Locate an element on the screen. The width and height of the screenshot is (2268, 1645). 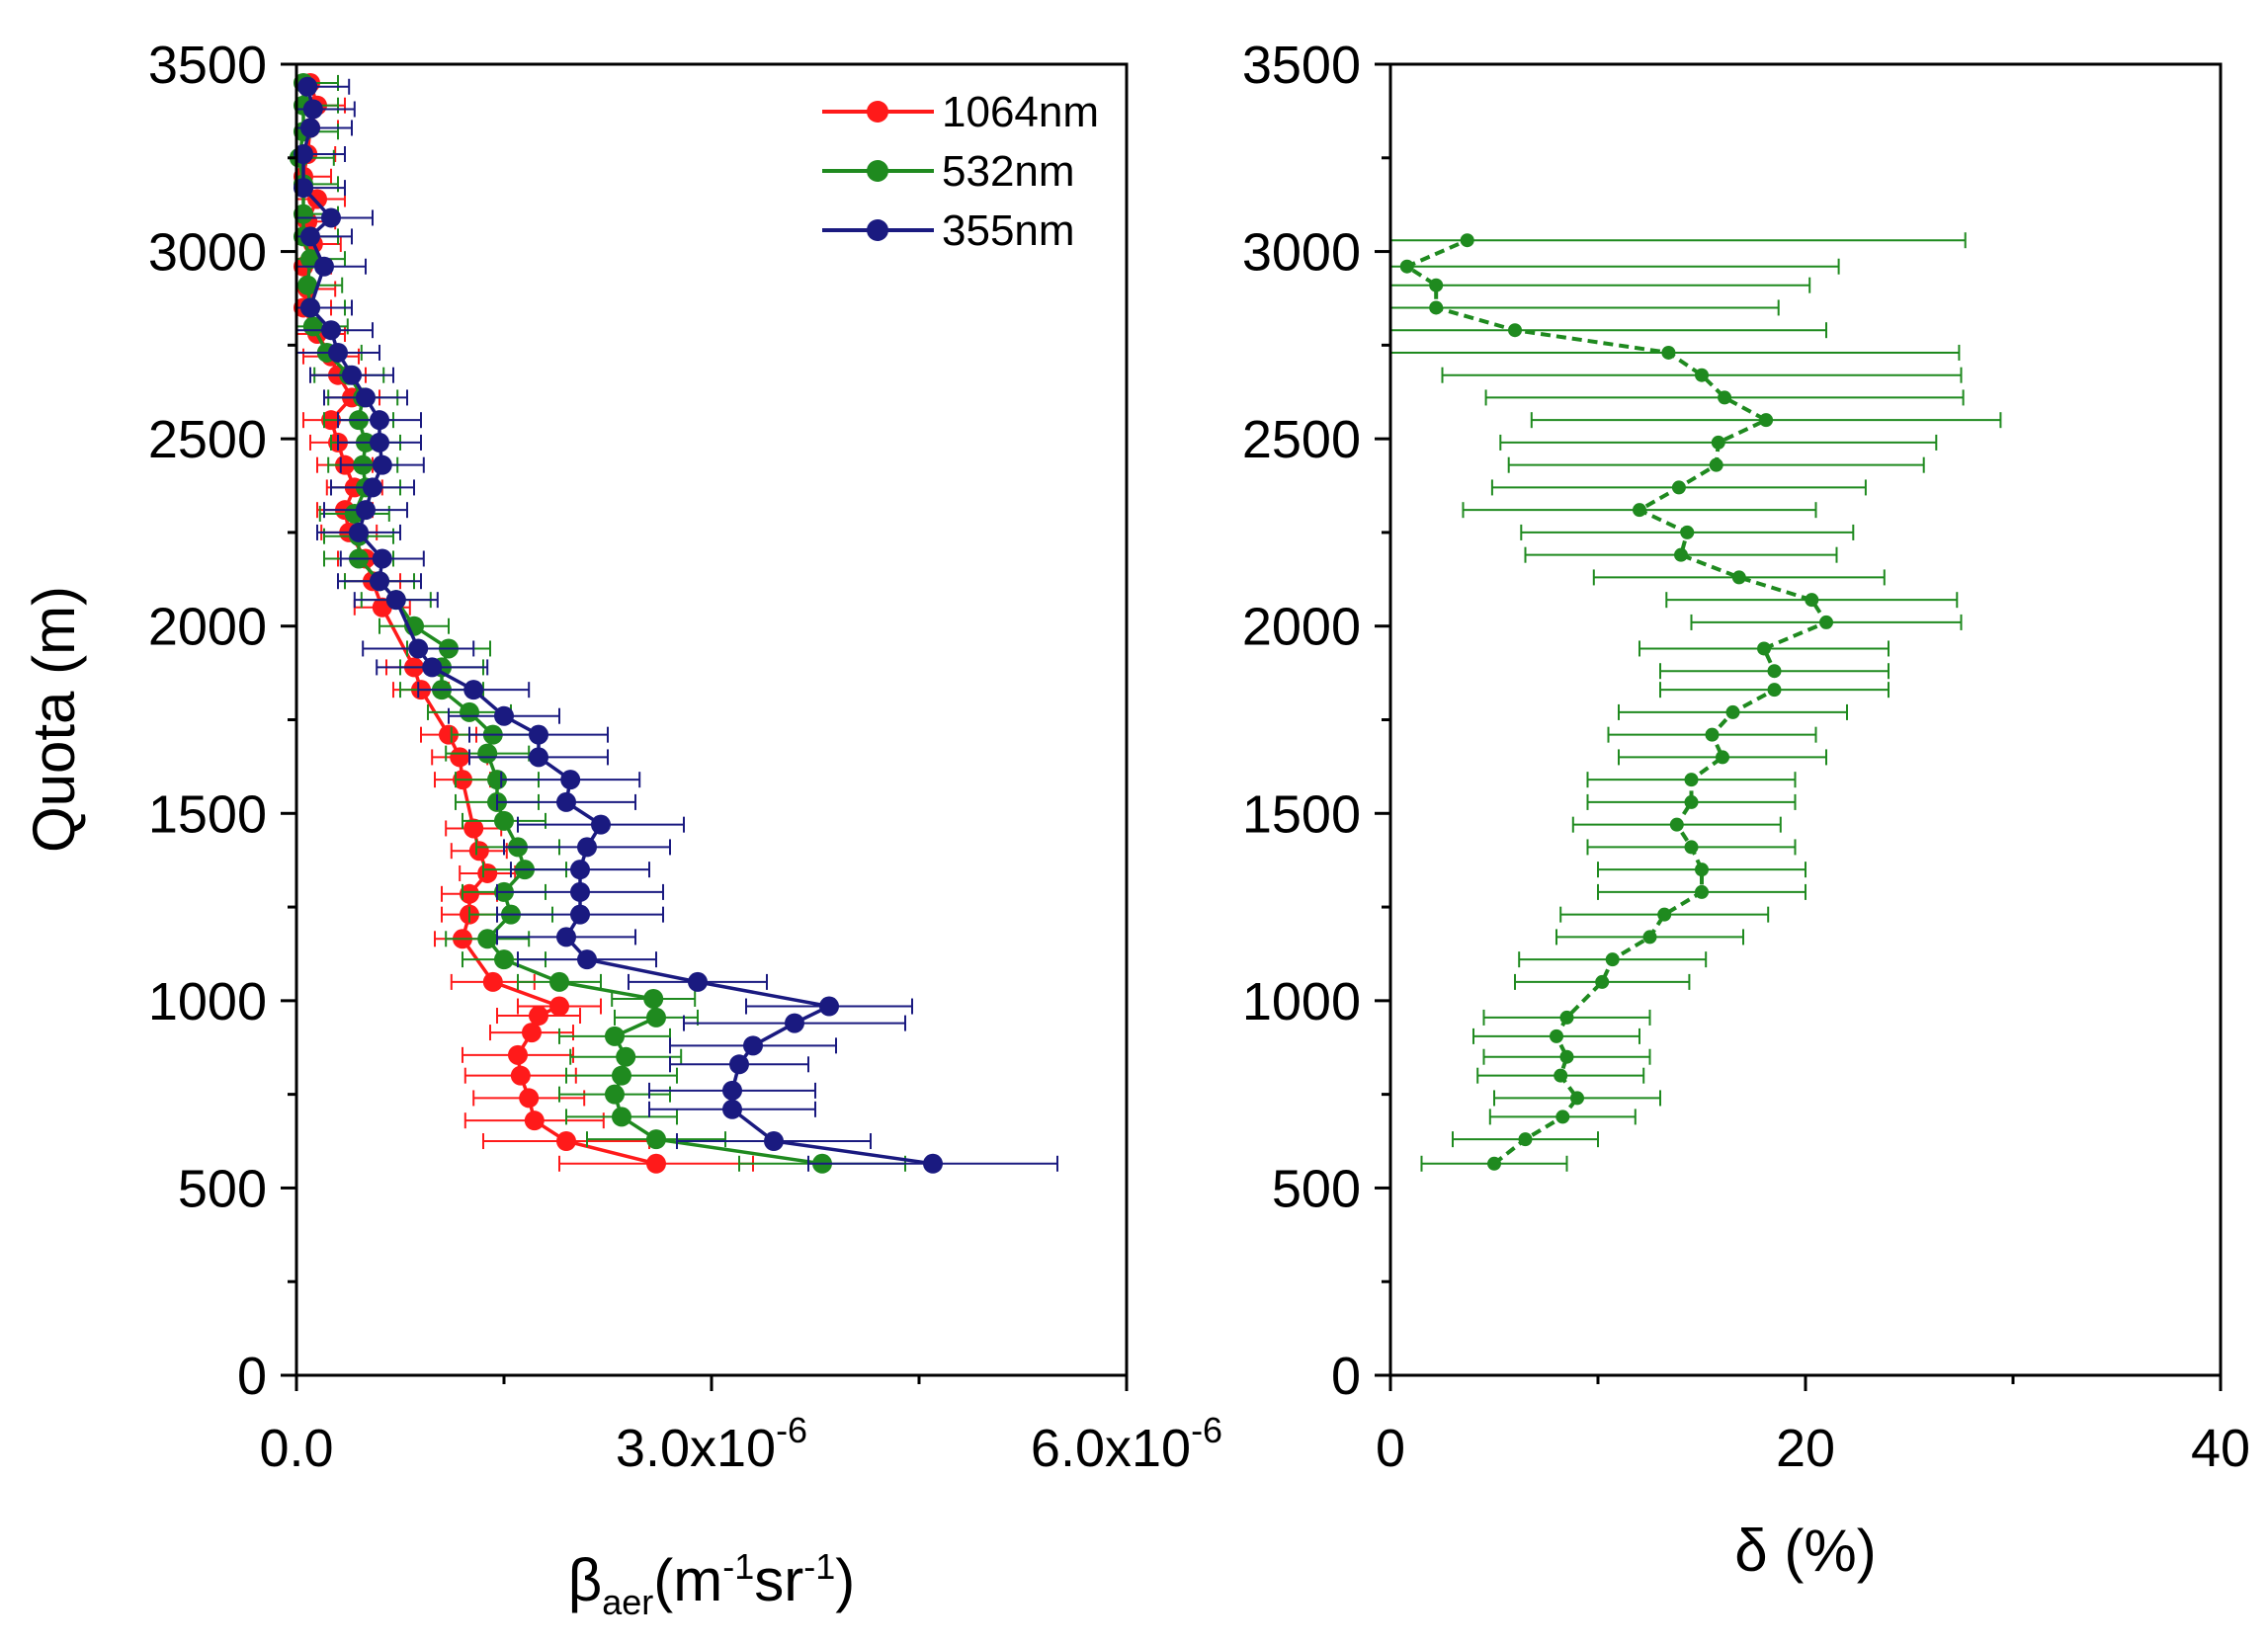
left-y-tick-label: 500 is located at coordinates (222, 1188).